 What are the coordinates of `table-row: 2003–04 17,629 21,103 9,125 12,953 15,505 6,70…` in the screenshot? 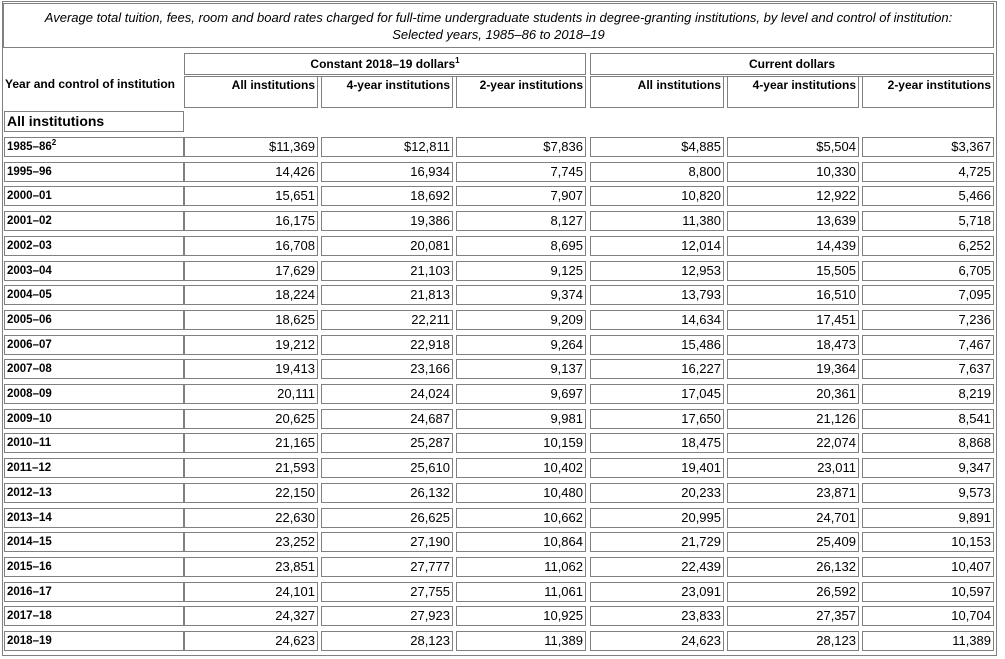 It's located at (502, 273).